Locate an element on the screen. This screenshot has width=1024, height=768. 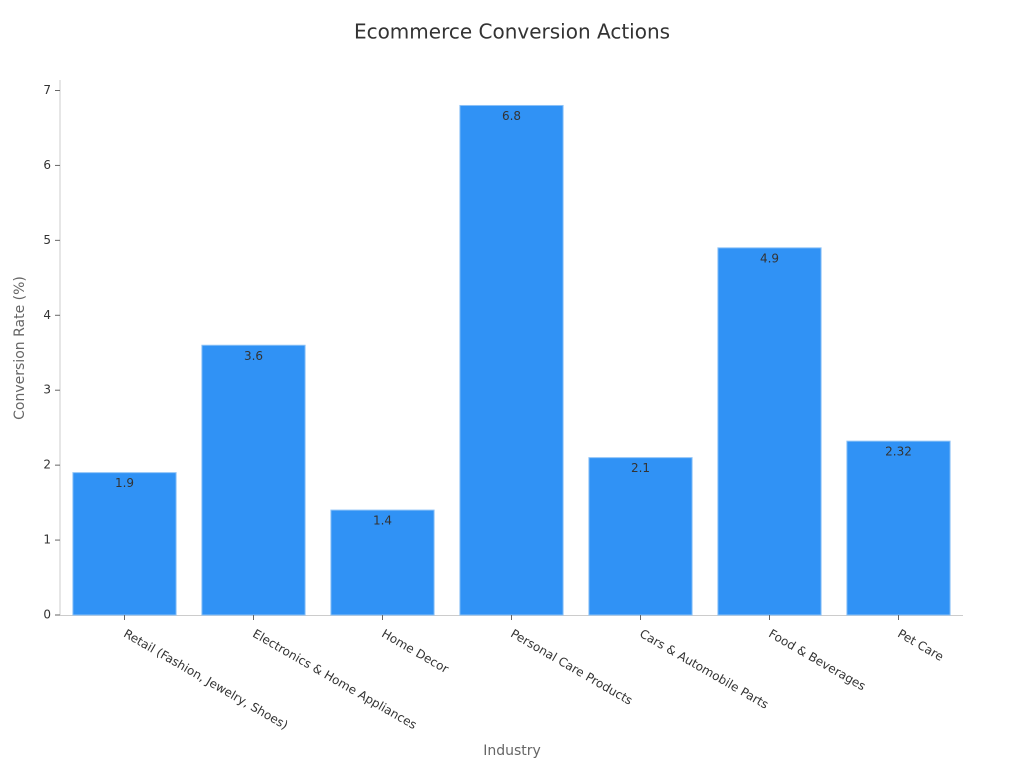
data-label: 1.4 is located at coordinates (382, 521).